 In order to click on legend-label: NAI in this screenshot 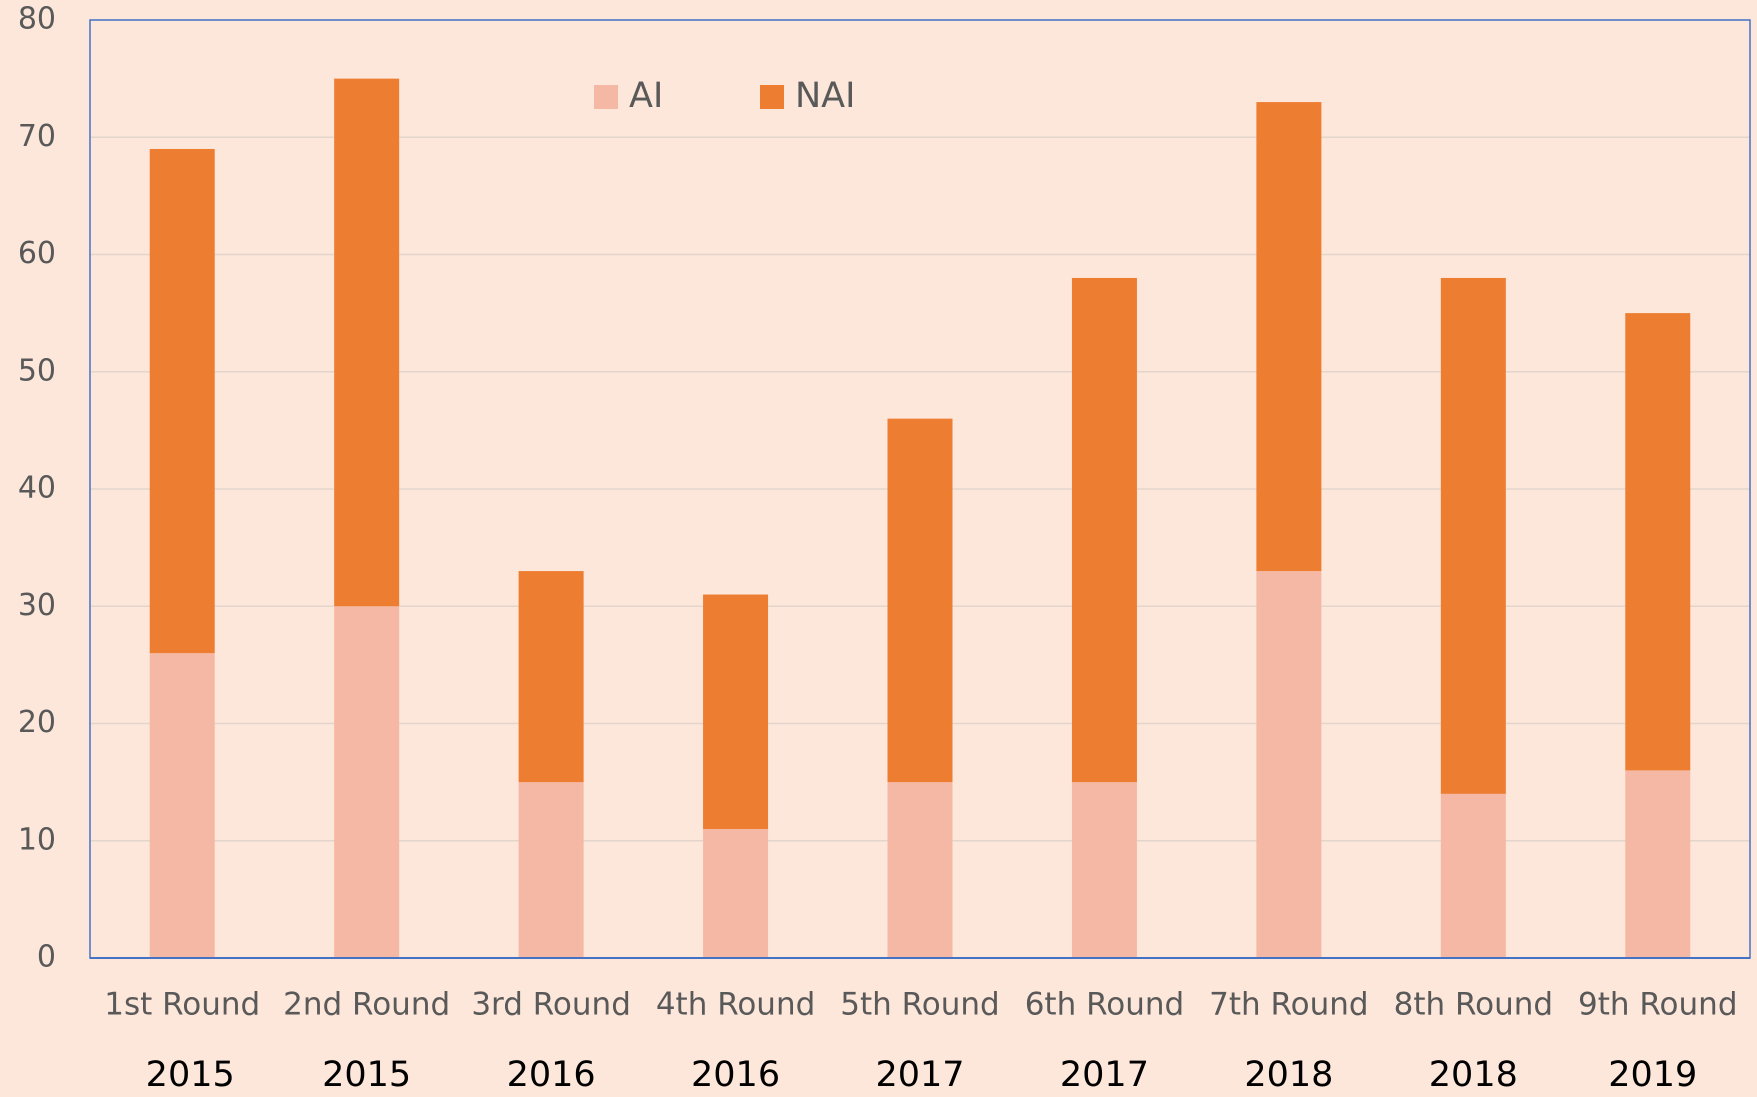, I will do `click(825, 96)`.